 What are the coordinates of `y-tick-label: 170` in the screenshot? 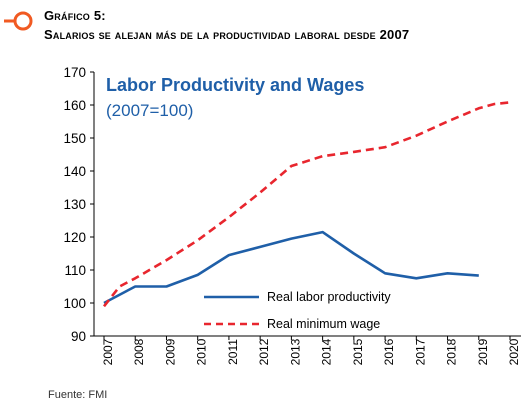 It's located at (74, 72).